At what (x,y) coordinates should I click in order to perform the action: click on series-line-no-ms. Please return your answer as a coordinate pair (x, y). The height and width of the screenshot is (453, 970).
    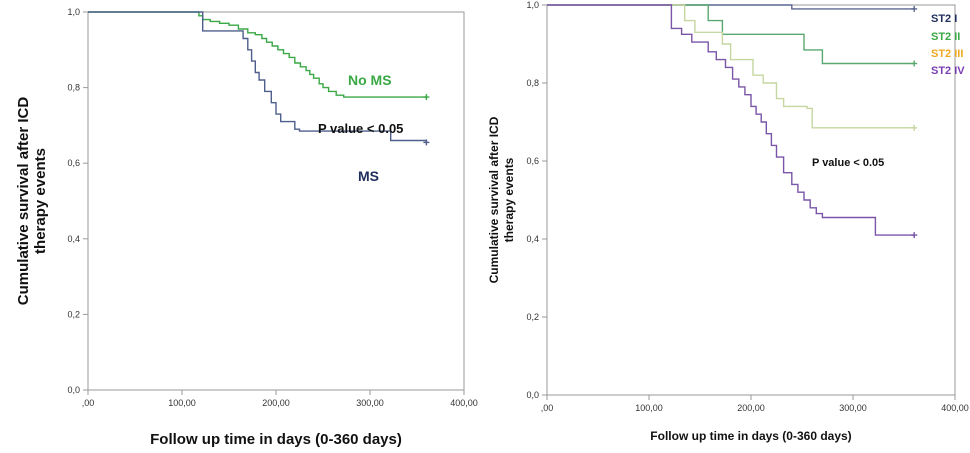
    Looking at the image, I should click on (257, 54).